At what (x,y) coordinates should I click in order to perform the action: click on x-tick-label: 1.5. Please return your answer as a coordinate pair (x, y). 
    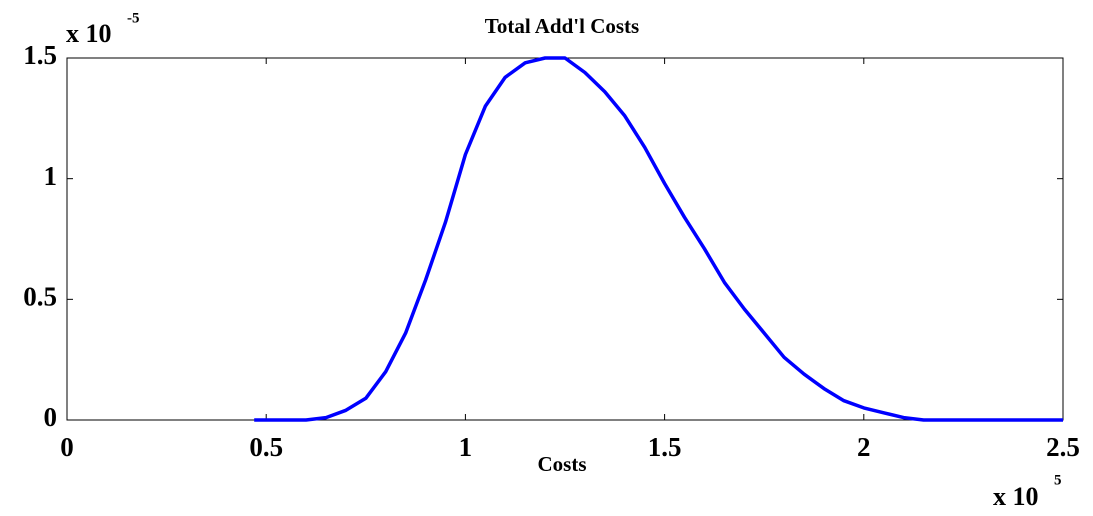
    Looking at the image, I should click on (665, 447).